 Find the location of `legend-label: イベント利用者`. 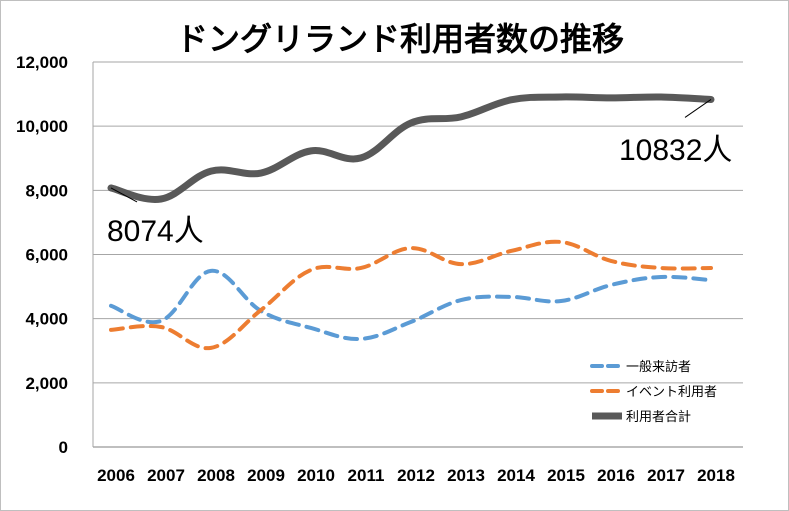

legend-label: イベント利用者 is located at coordinates (671, 392).